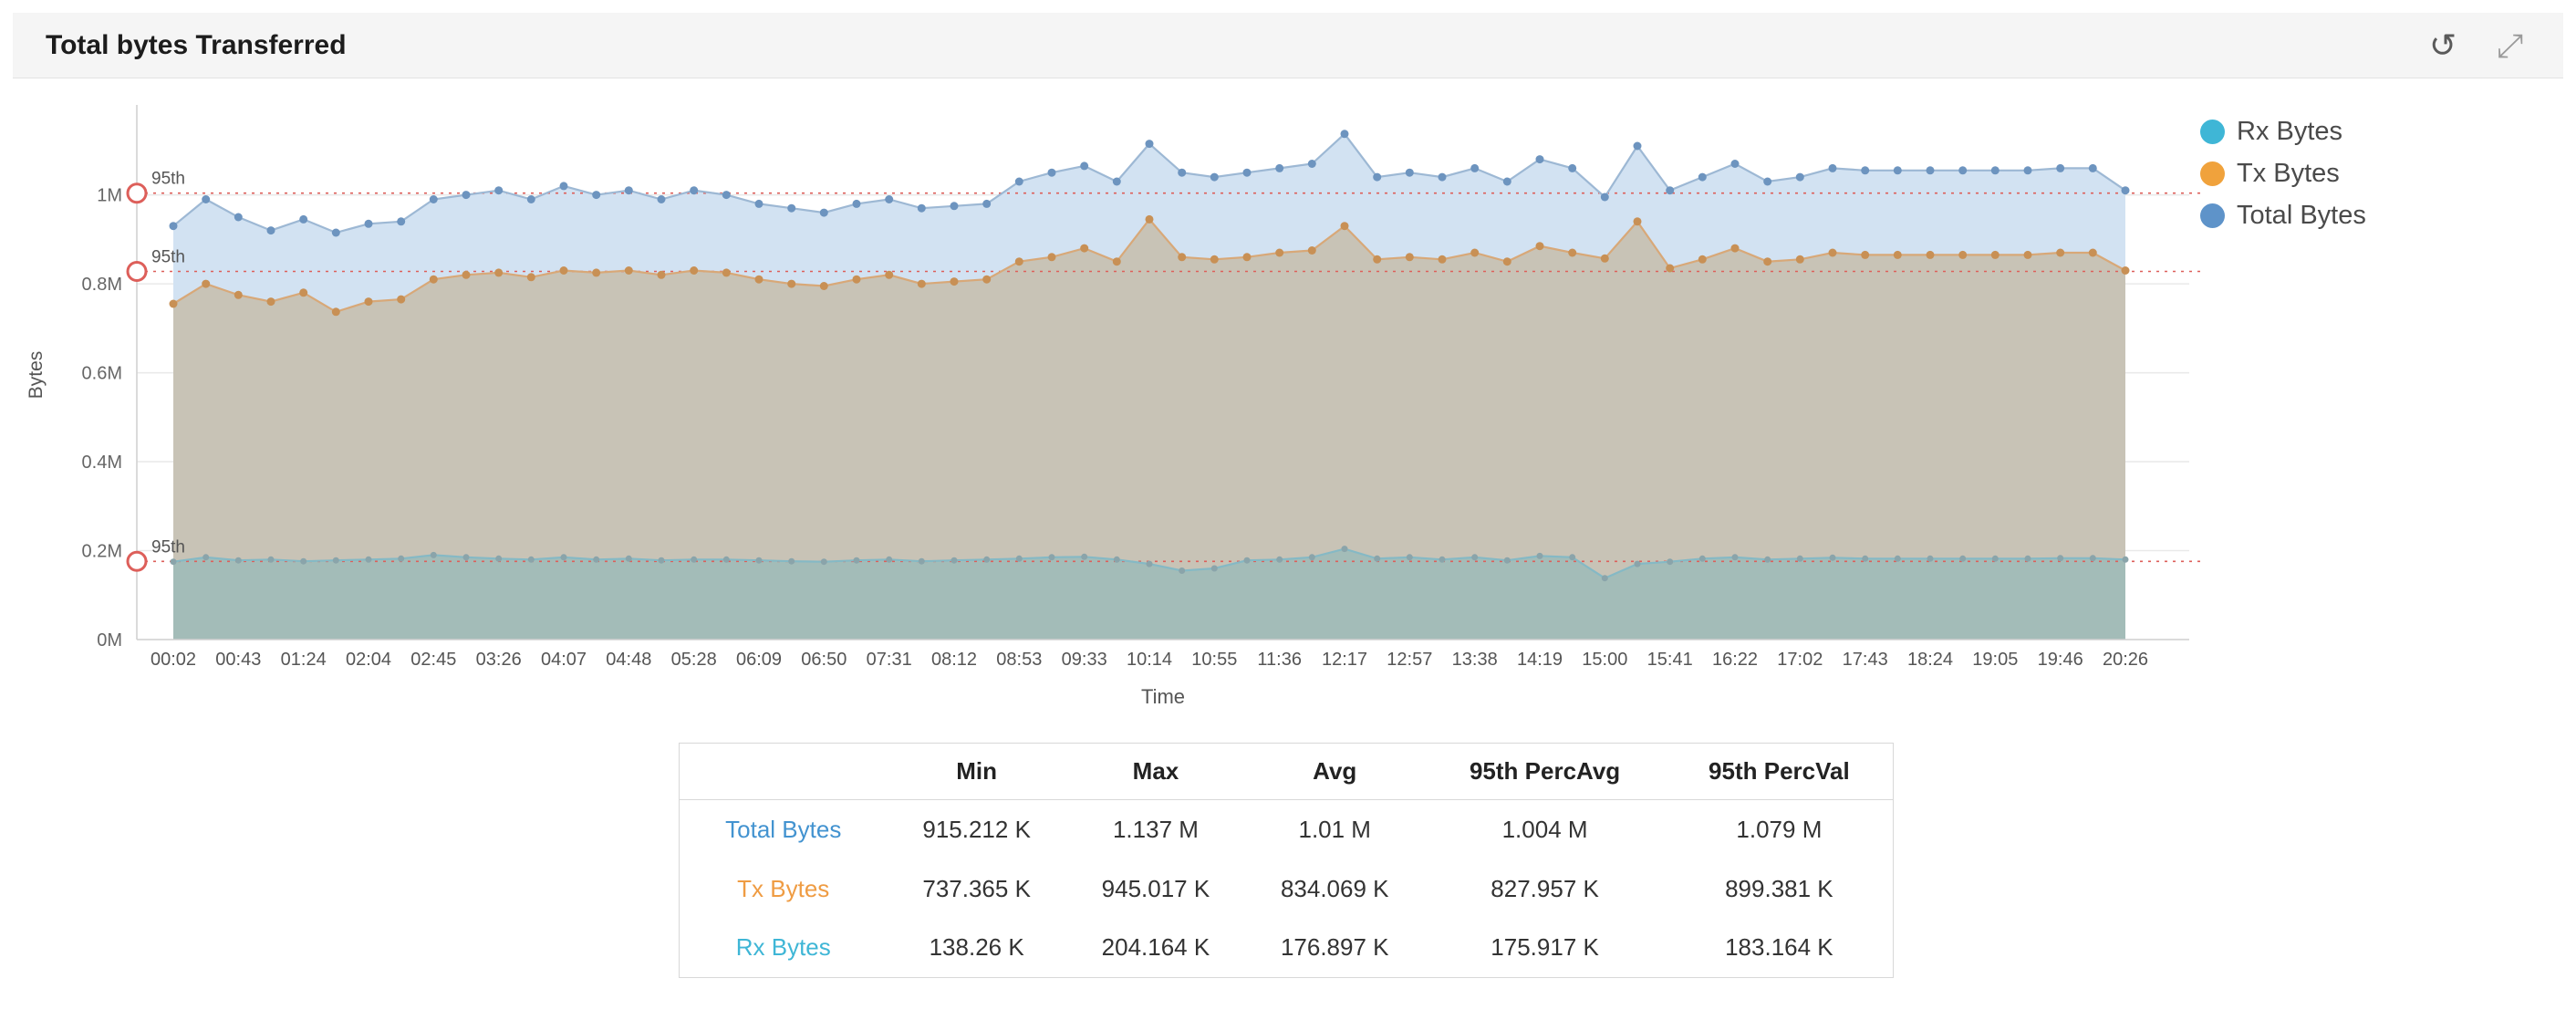 The image size is (2576, 1020). I want to click on legend-item-total-bytes: Total Bytes, so click(2283, 216).